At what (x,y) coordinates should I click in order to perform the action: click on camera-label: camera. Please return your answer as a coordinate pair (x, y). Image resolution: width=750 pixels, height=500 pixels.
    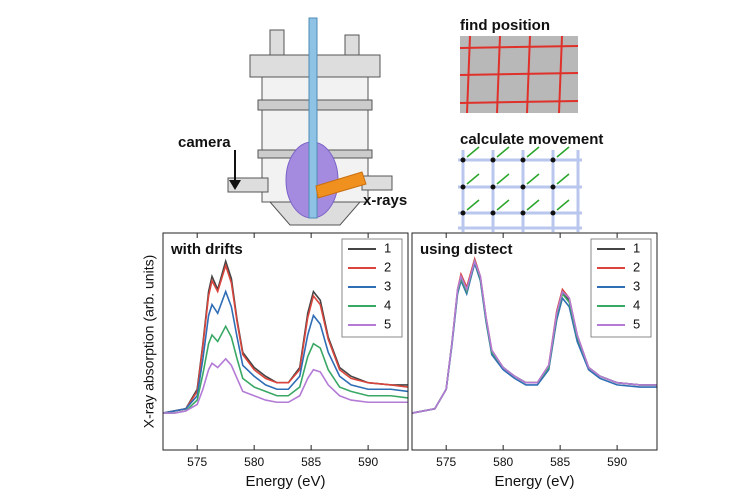
    Looking at the image, I should click on (204, 142).